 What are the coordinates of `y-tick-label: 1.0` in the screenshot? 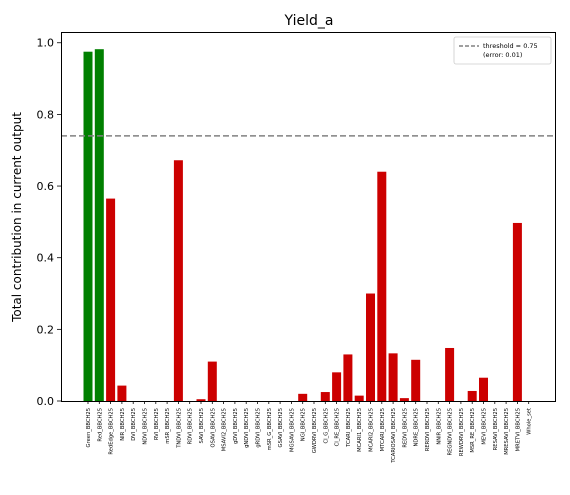 It's located at (46, 43).